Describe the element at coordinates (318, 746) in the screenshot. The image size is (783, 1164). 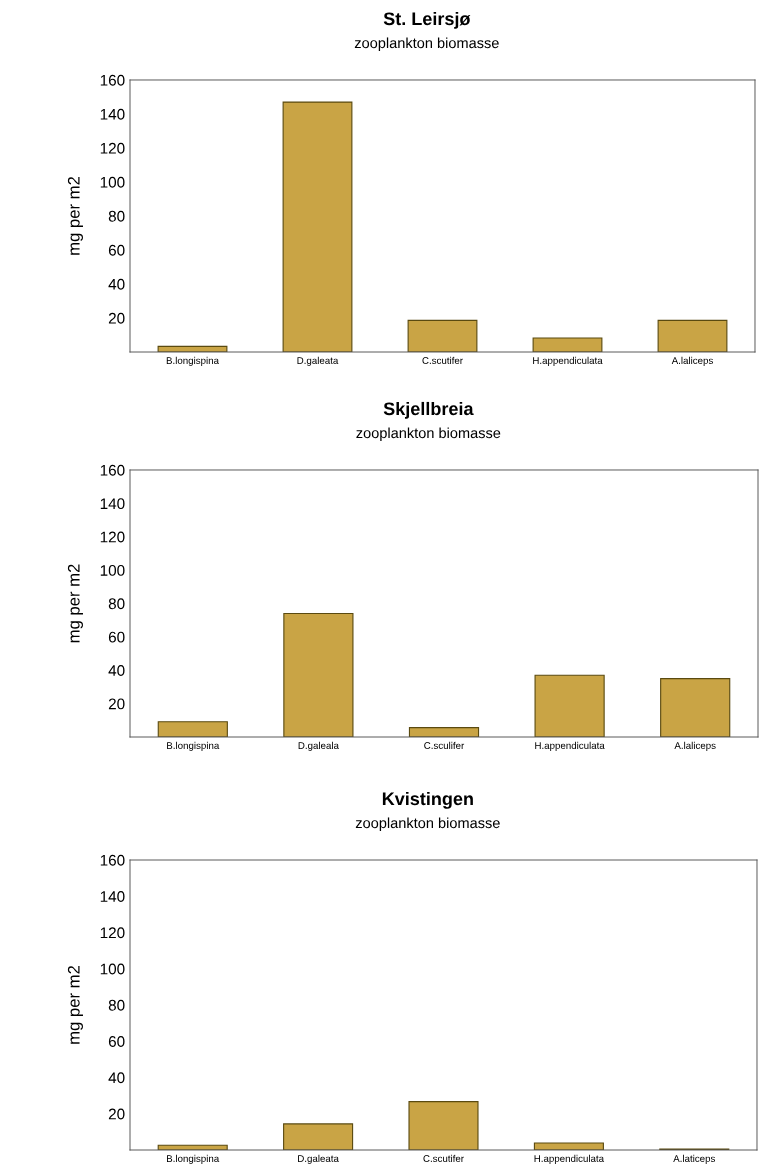
I see `x-tick-label: D.galeala` at that location.